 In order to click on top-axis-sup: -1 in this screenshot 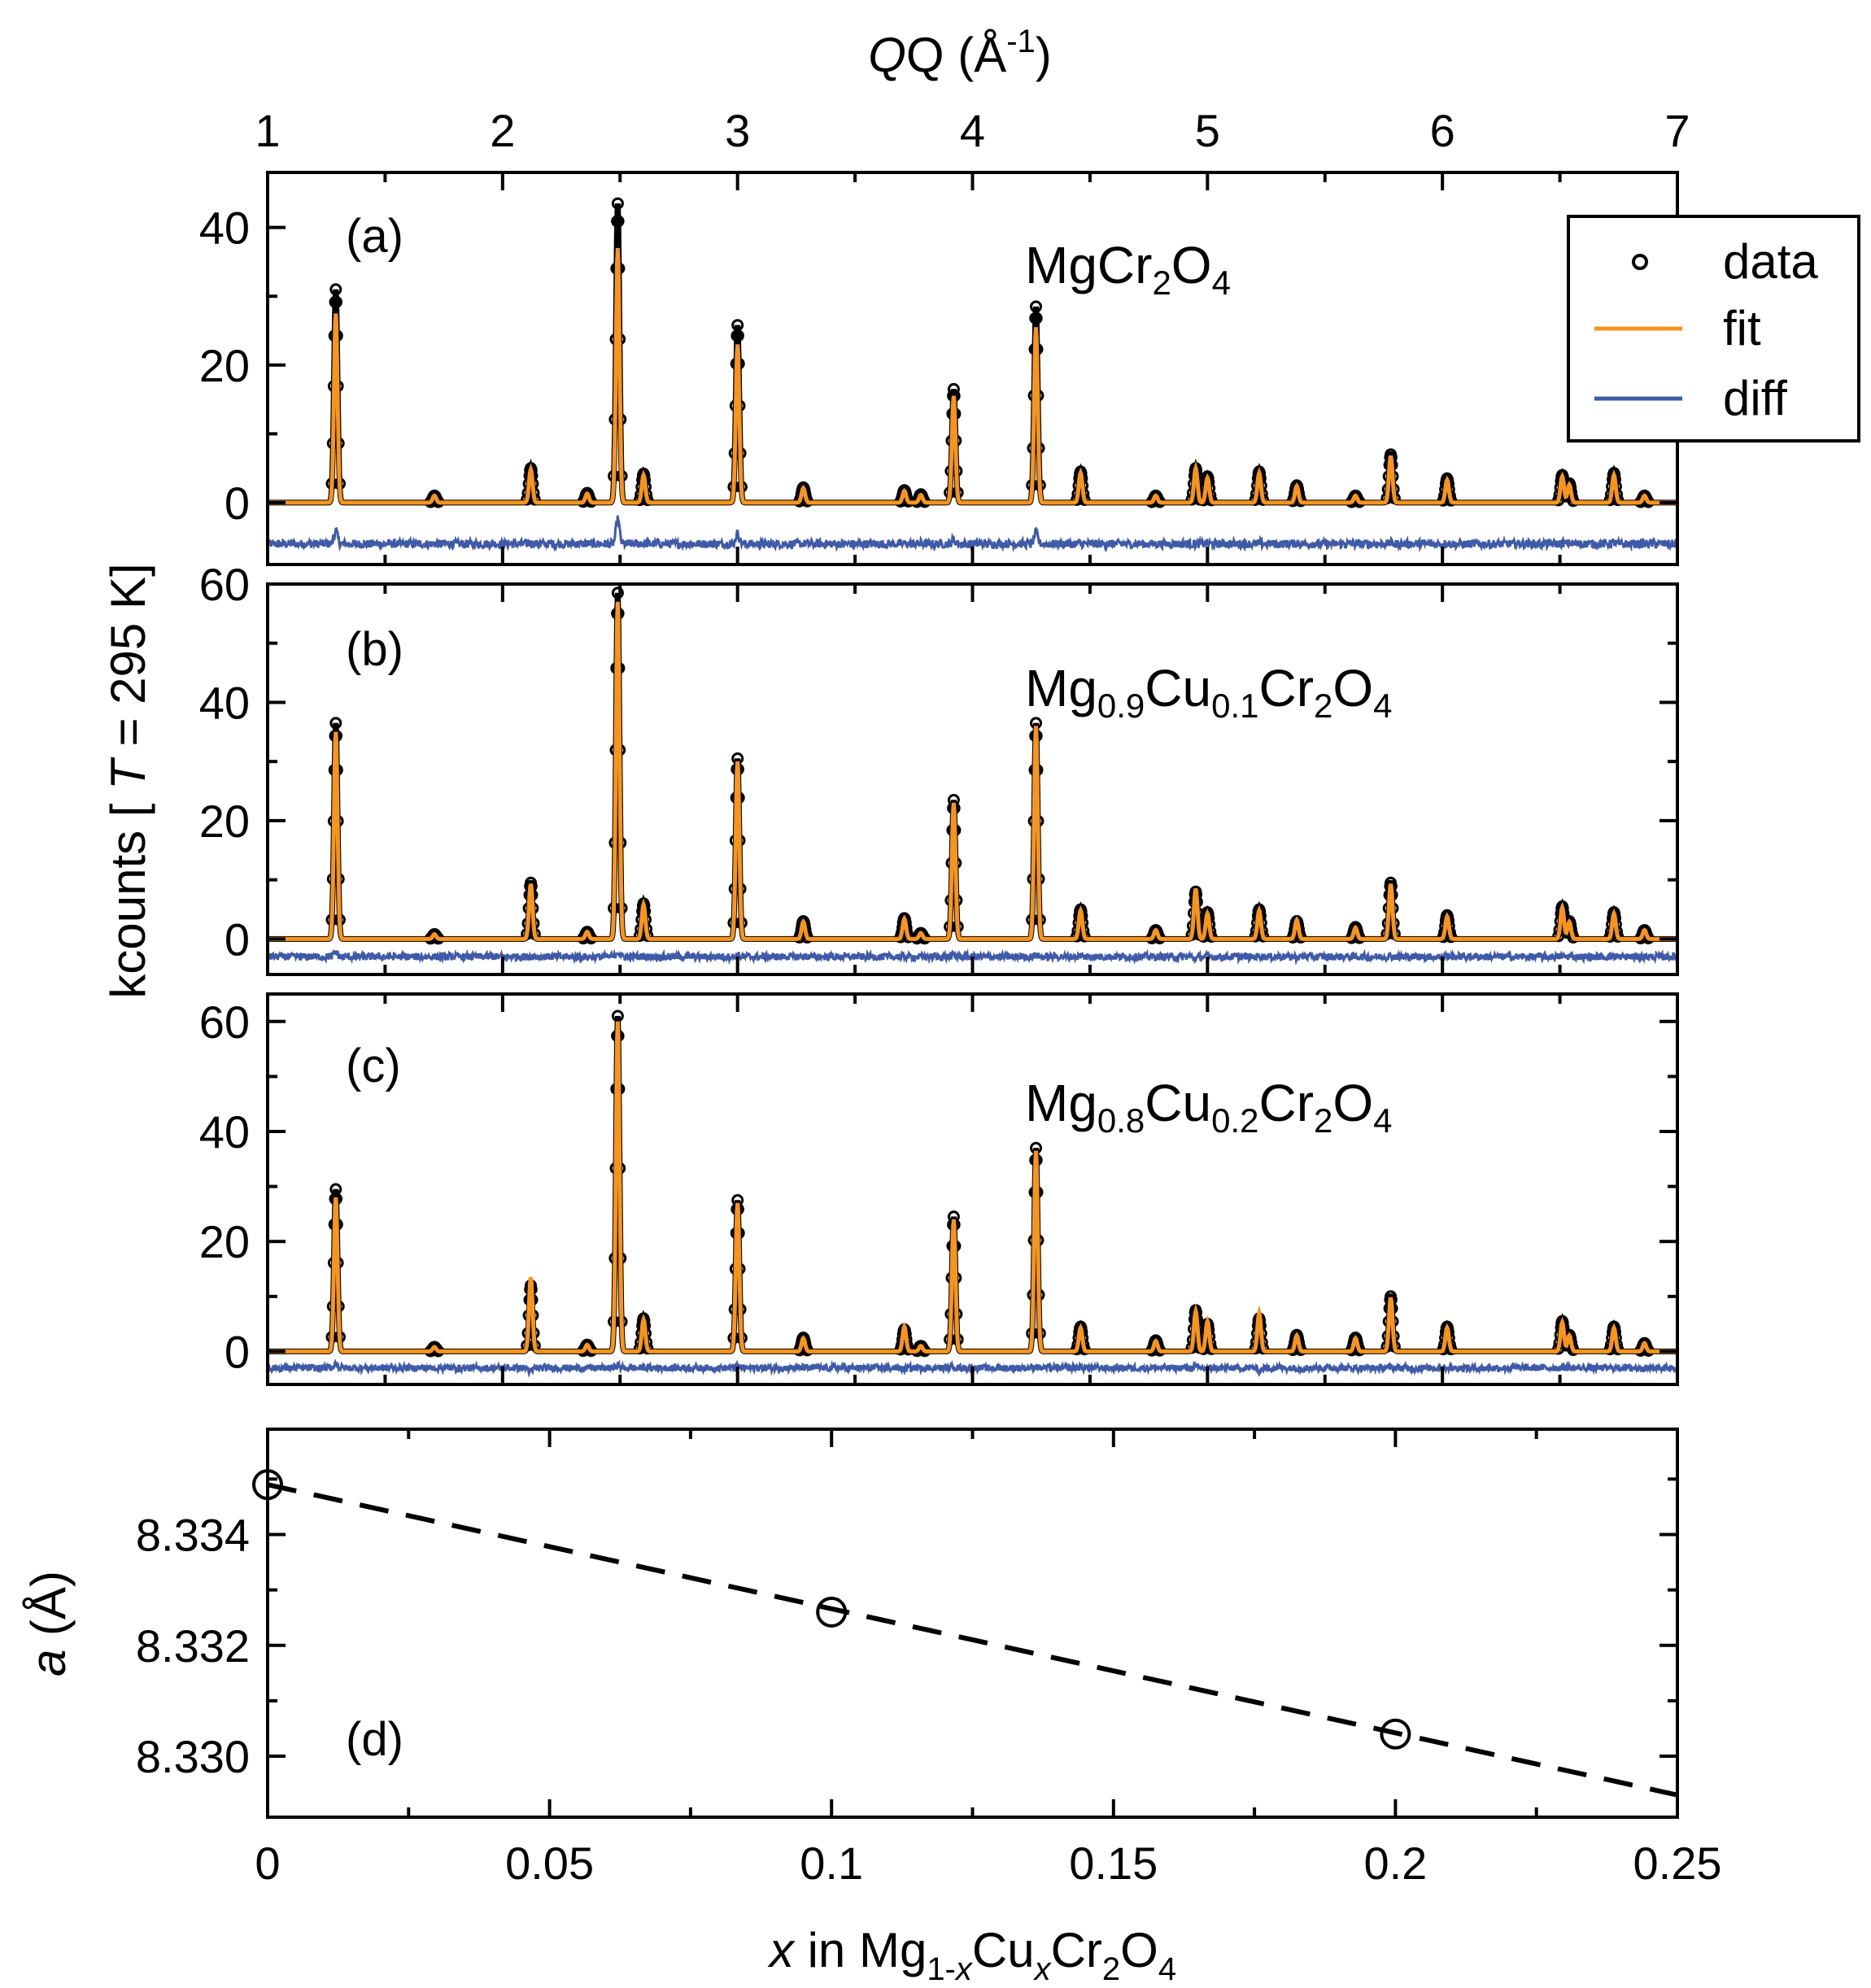, I will do `click(1021, 41)`.